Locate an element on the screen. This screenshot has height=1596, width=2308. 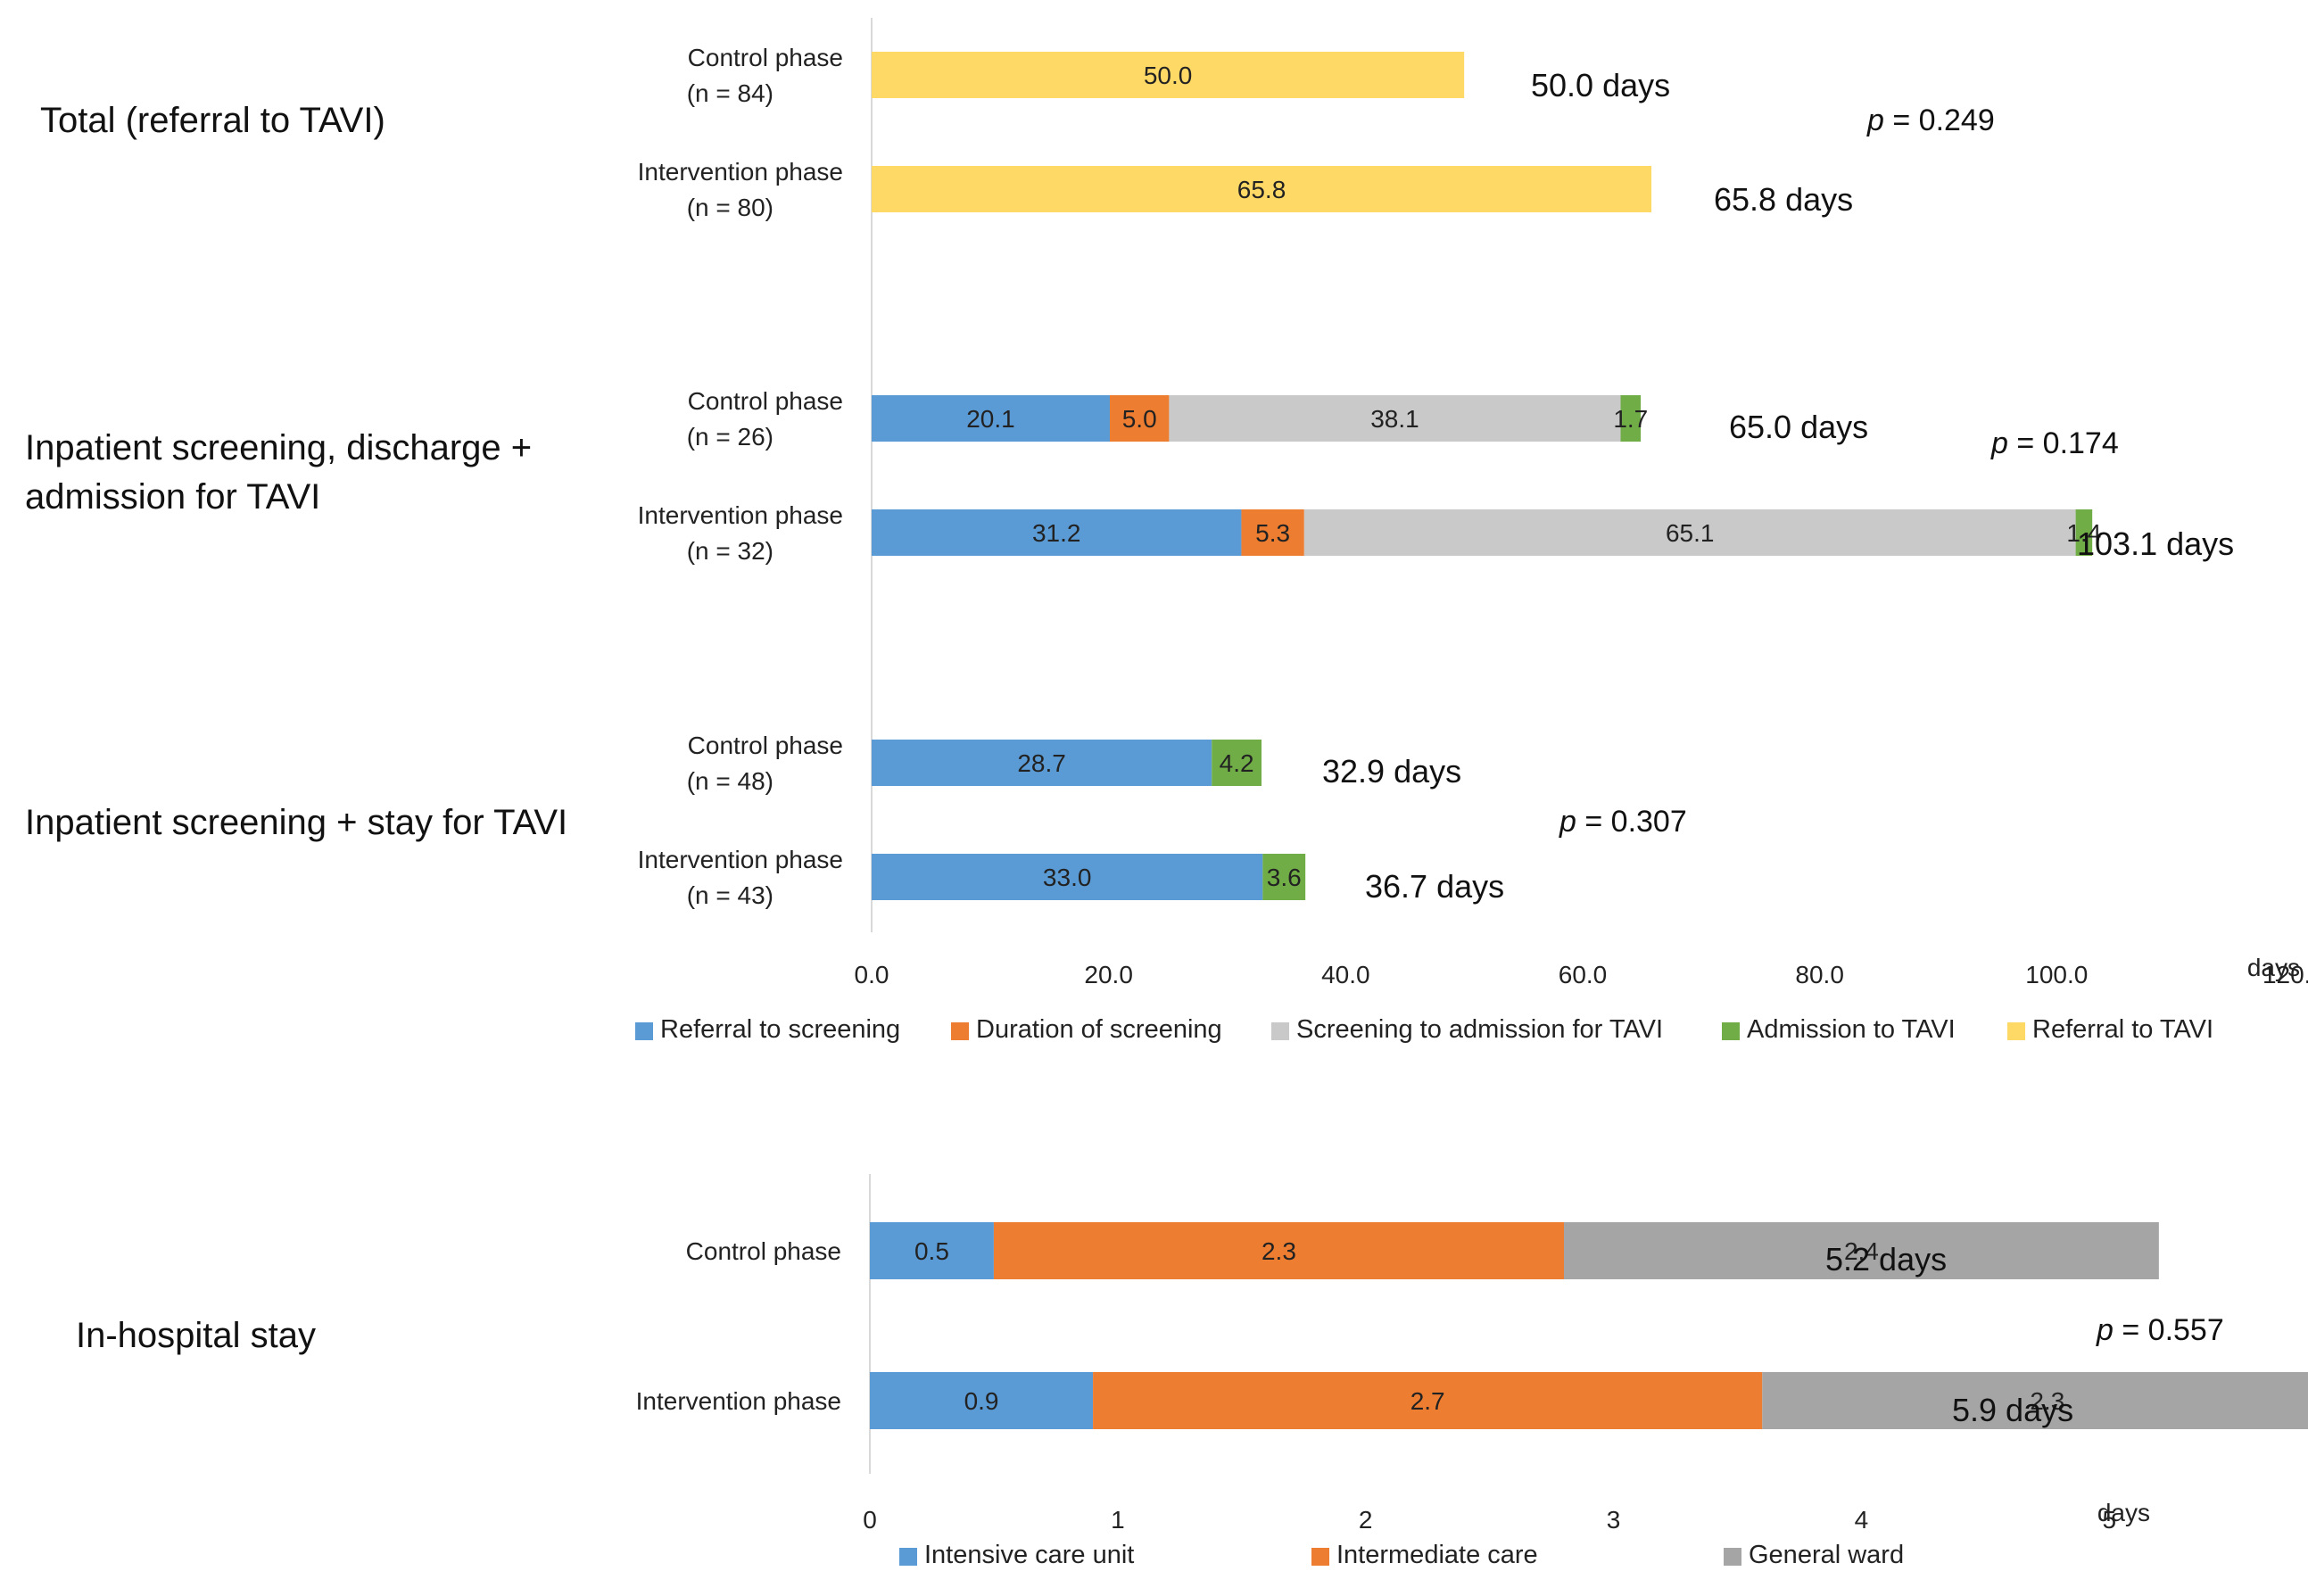
bar-segment-label: 31.2 is located at coordinates (1056, 533).